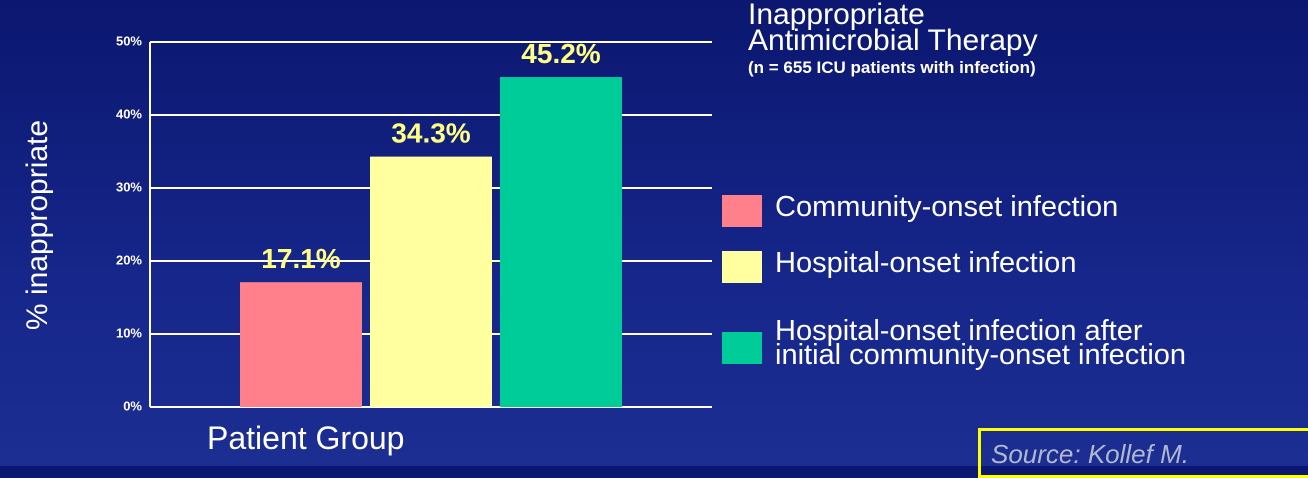 This screenshot has height=478, width=1308. What do you see at coordinates (430, 133) in the screenshot?
I see `data-label: 34.3%` at bounding box center [430, 133].